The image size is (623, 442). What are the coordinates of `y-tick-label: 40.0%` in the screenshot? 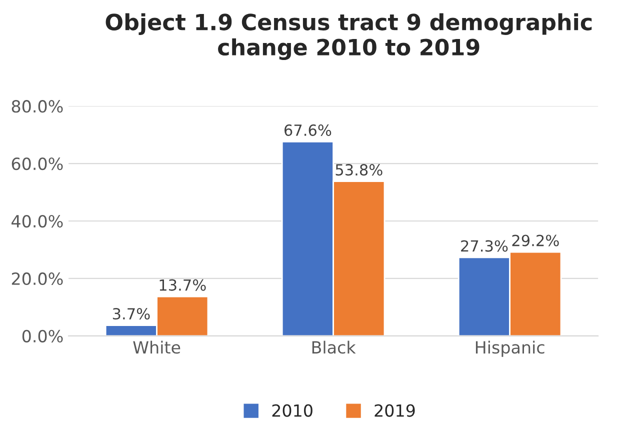 It's located at (37, 221).